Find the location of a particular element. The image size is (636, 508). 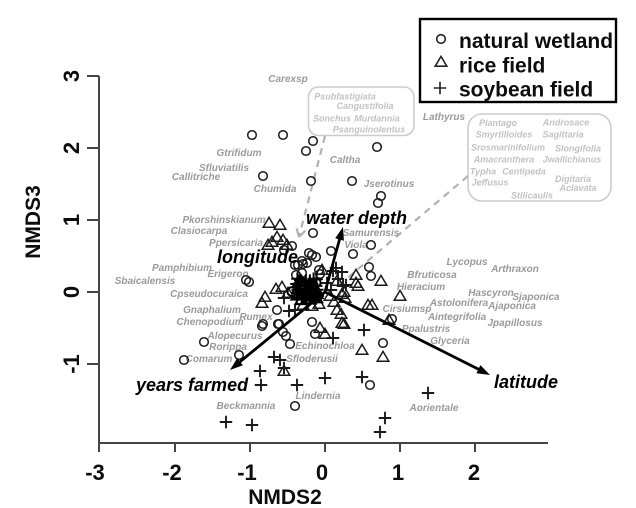

svg-text: Hieracium is located at coordinates (421, 287).